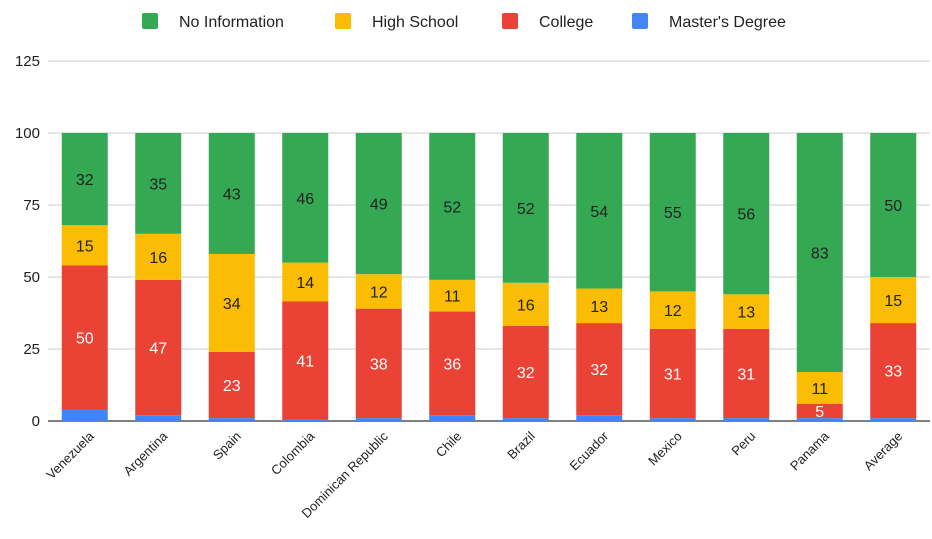  I want to click on bar-dominican-republic-college, so click(378, 363).